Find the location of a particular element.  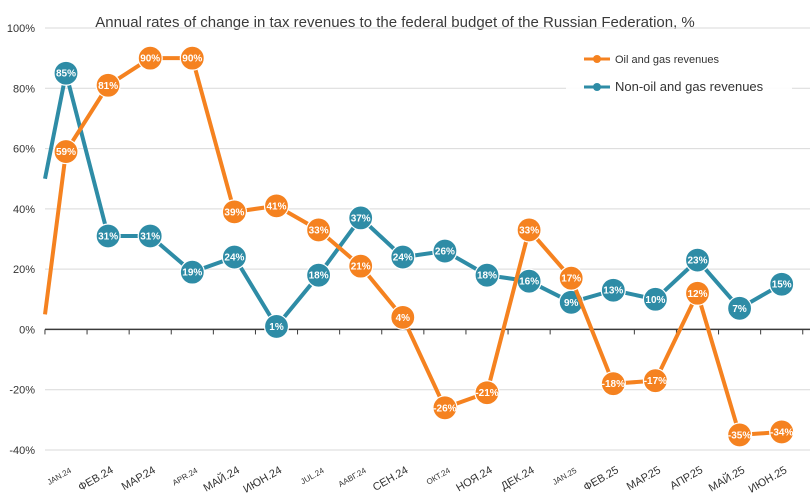

data-label: 39% is located at coordinates (234, 212).